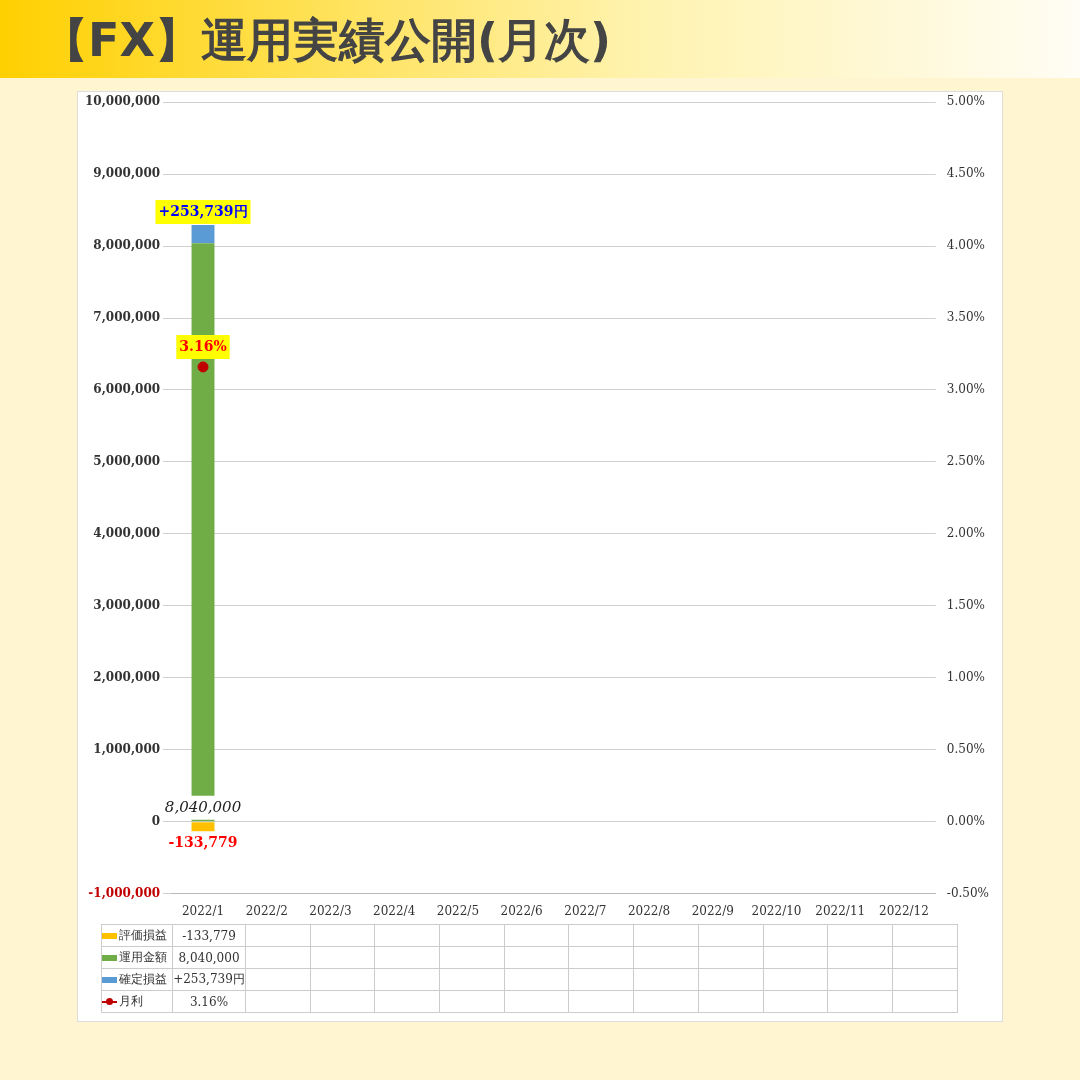 The image size is (1080, 1080). Describe the element at coordinates (203, 841) in the screenshot. I see `data-label: -133,779` at that location.